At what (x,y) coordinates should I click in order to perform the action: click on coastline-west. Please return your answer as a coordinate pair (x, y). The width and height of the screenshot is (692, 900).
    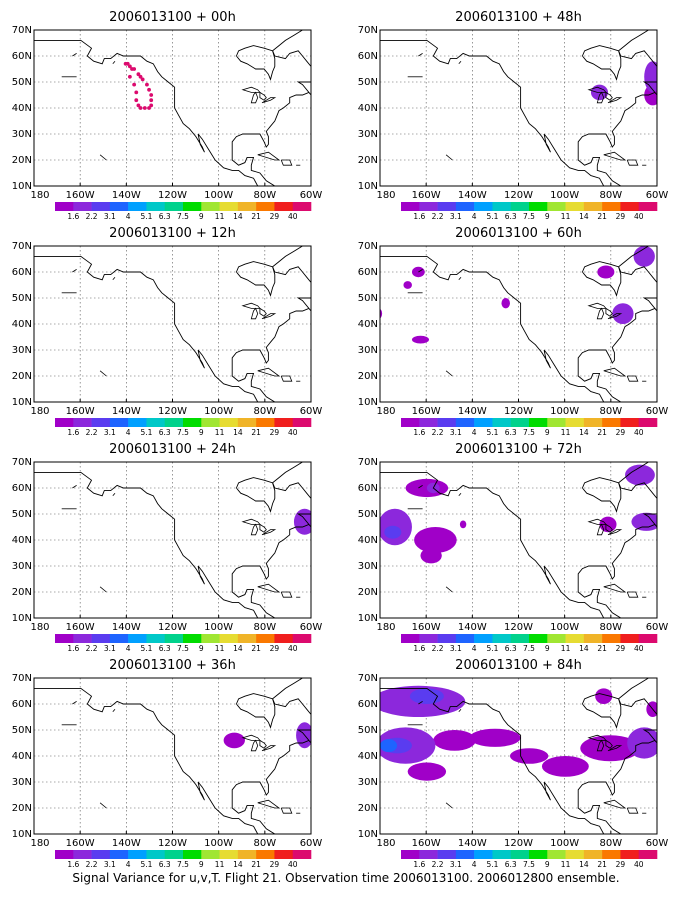
    Looking at the image, I should click on (154, 544).